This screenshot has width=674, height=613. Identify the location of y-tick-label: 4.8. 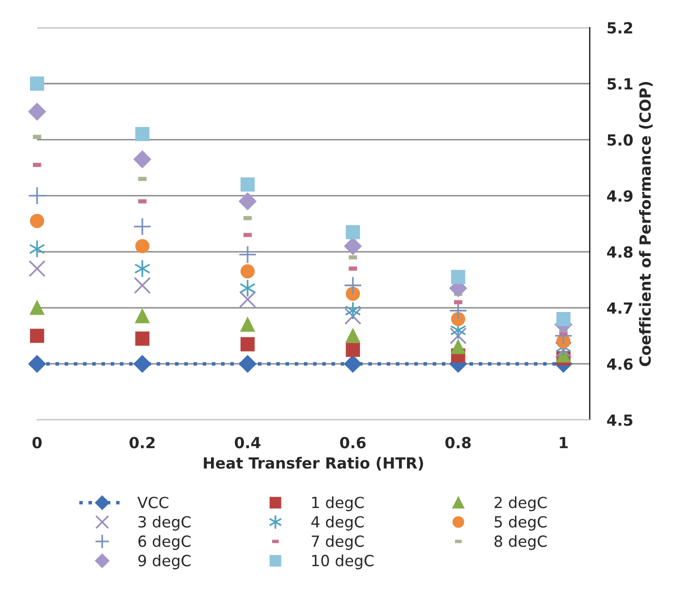
(620, 252).